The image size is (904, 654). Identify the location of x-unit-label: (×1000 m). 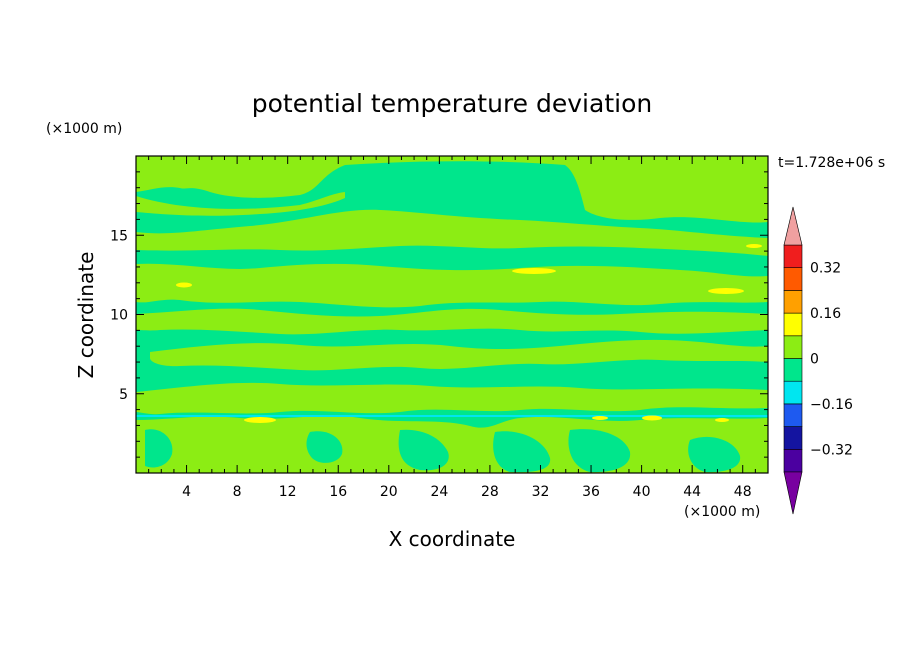
(722, 512).